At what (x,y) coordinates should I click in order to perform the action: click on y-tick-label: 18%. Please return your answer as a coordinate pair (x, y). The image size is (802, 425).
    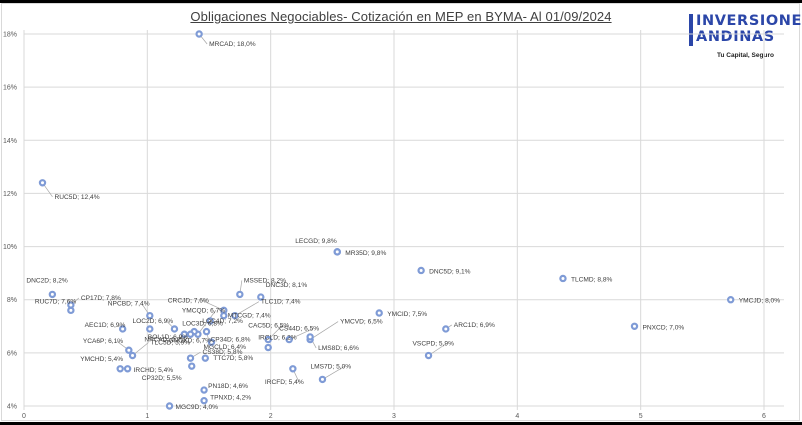
    Looking at the image, I should click on (10, 35).